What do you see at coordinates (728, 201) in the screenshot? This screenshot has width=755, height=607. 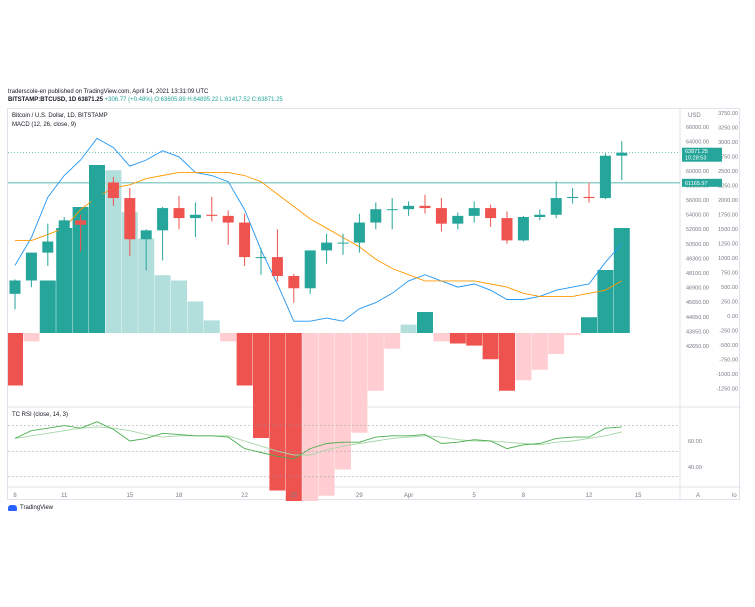 I see `macd-tick-label: 2000.00` at bounding box center [728, 201].